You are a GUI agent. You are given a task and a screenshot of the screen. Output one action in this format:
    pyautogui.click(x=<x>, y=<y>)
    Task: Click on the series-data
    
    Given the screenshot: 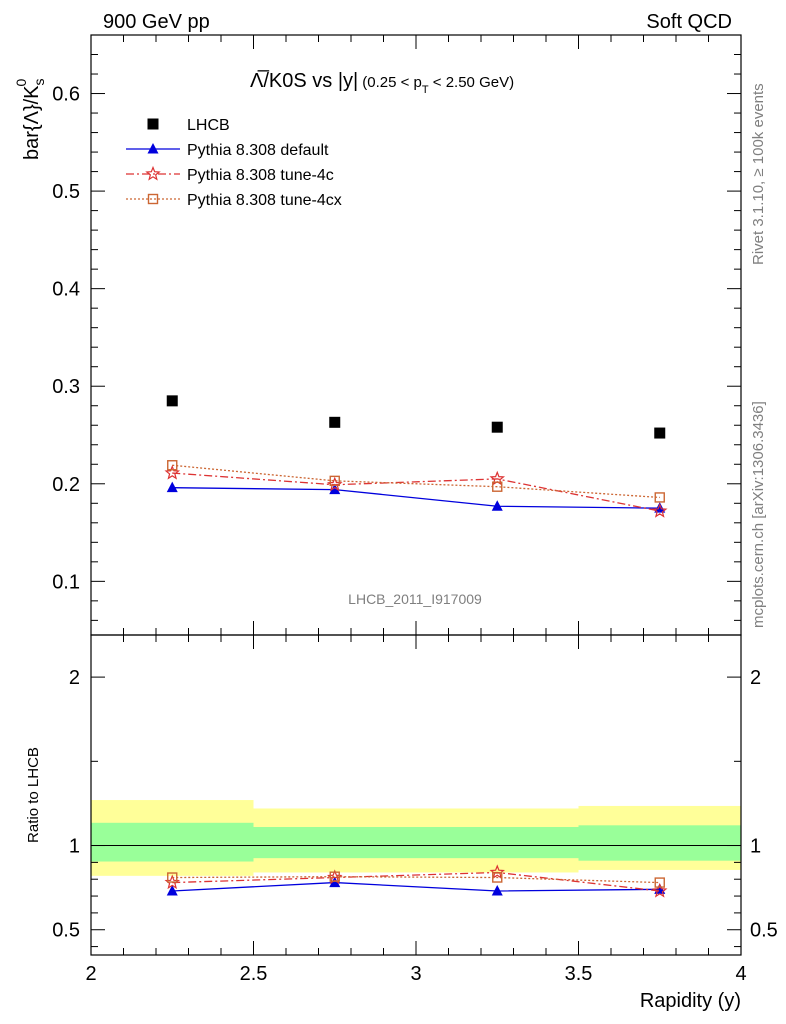 What is the action you would take?
    pyautogui.click(x=416, y=417)
    